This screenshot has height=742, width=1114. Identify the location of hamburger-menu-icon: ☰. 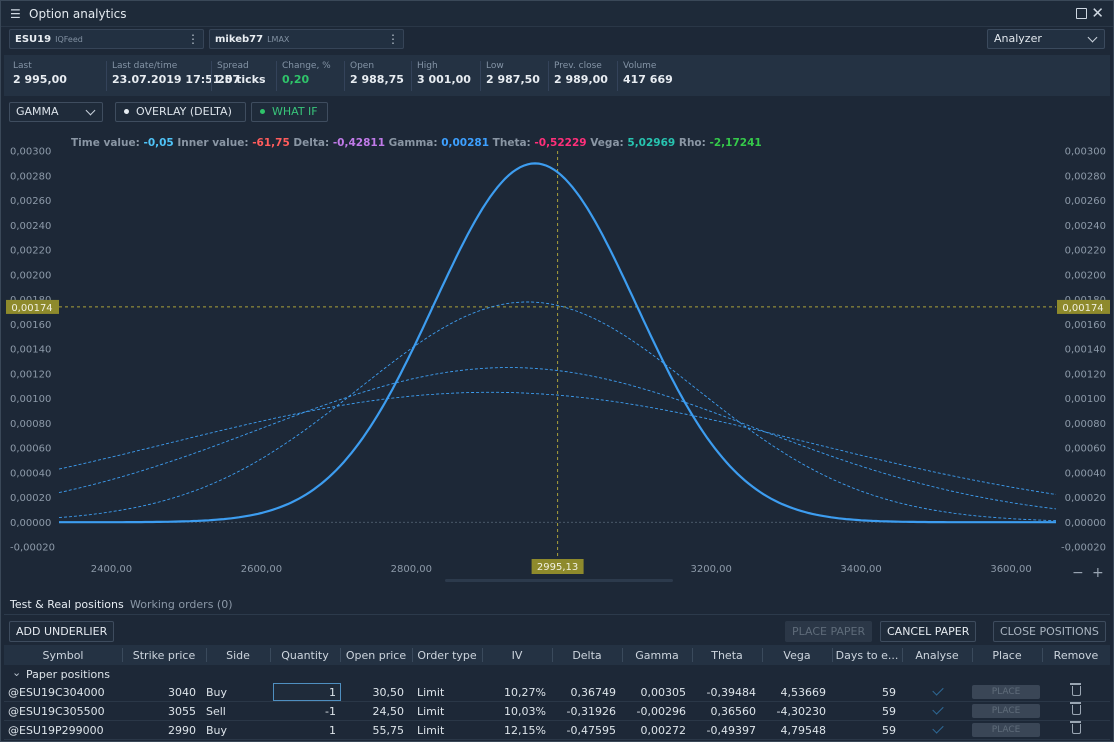
(15, 13).